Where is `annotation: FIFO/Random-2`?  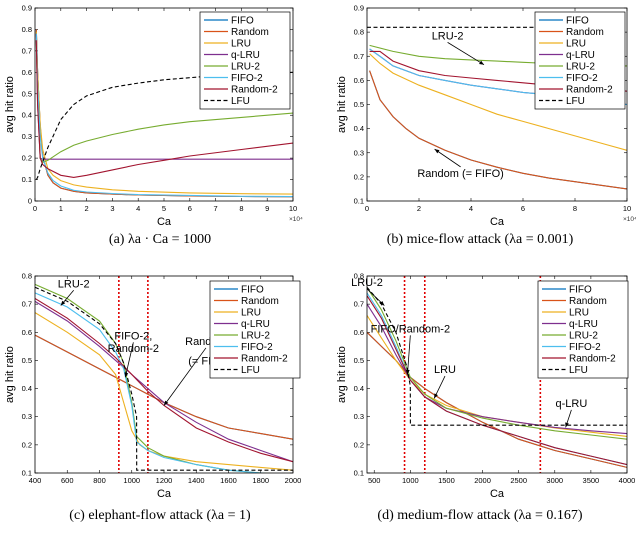
annotation: FIFO/Random-2 is located at coordinates (410, 329).